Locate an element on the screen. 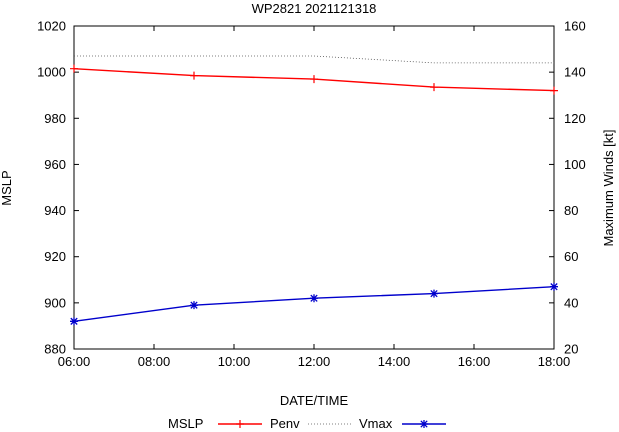  y-tick-label: 880 is located at coordinates (55, 349).